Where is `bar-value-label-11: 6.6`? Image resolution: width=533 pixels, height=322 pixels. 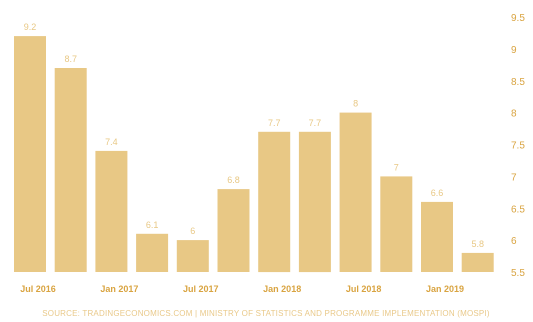 bar-value-label-11: 6.6 is located at coordinates (437, 193).